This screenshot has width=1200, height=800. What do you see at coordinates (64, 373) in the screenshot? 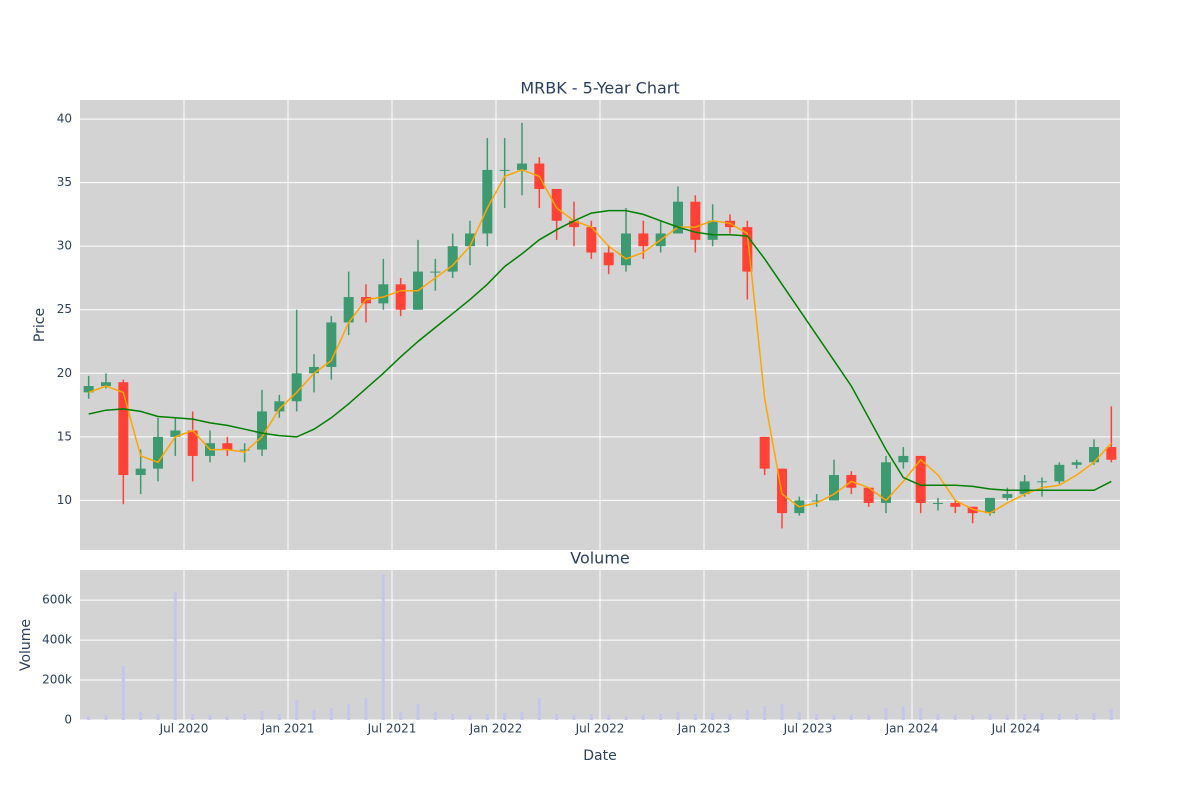
I see `y-tick-label: 20` at bounding box center [64, 373].